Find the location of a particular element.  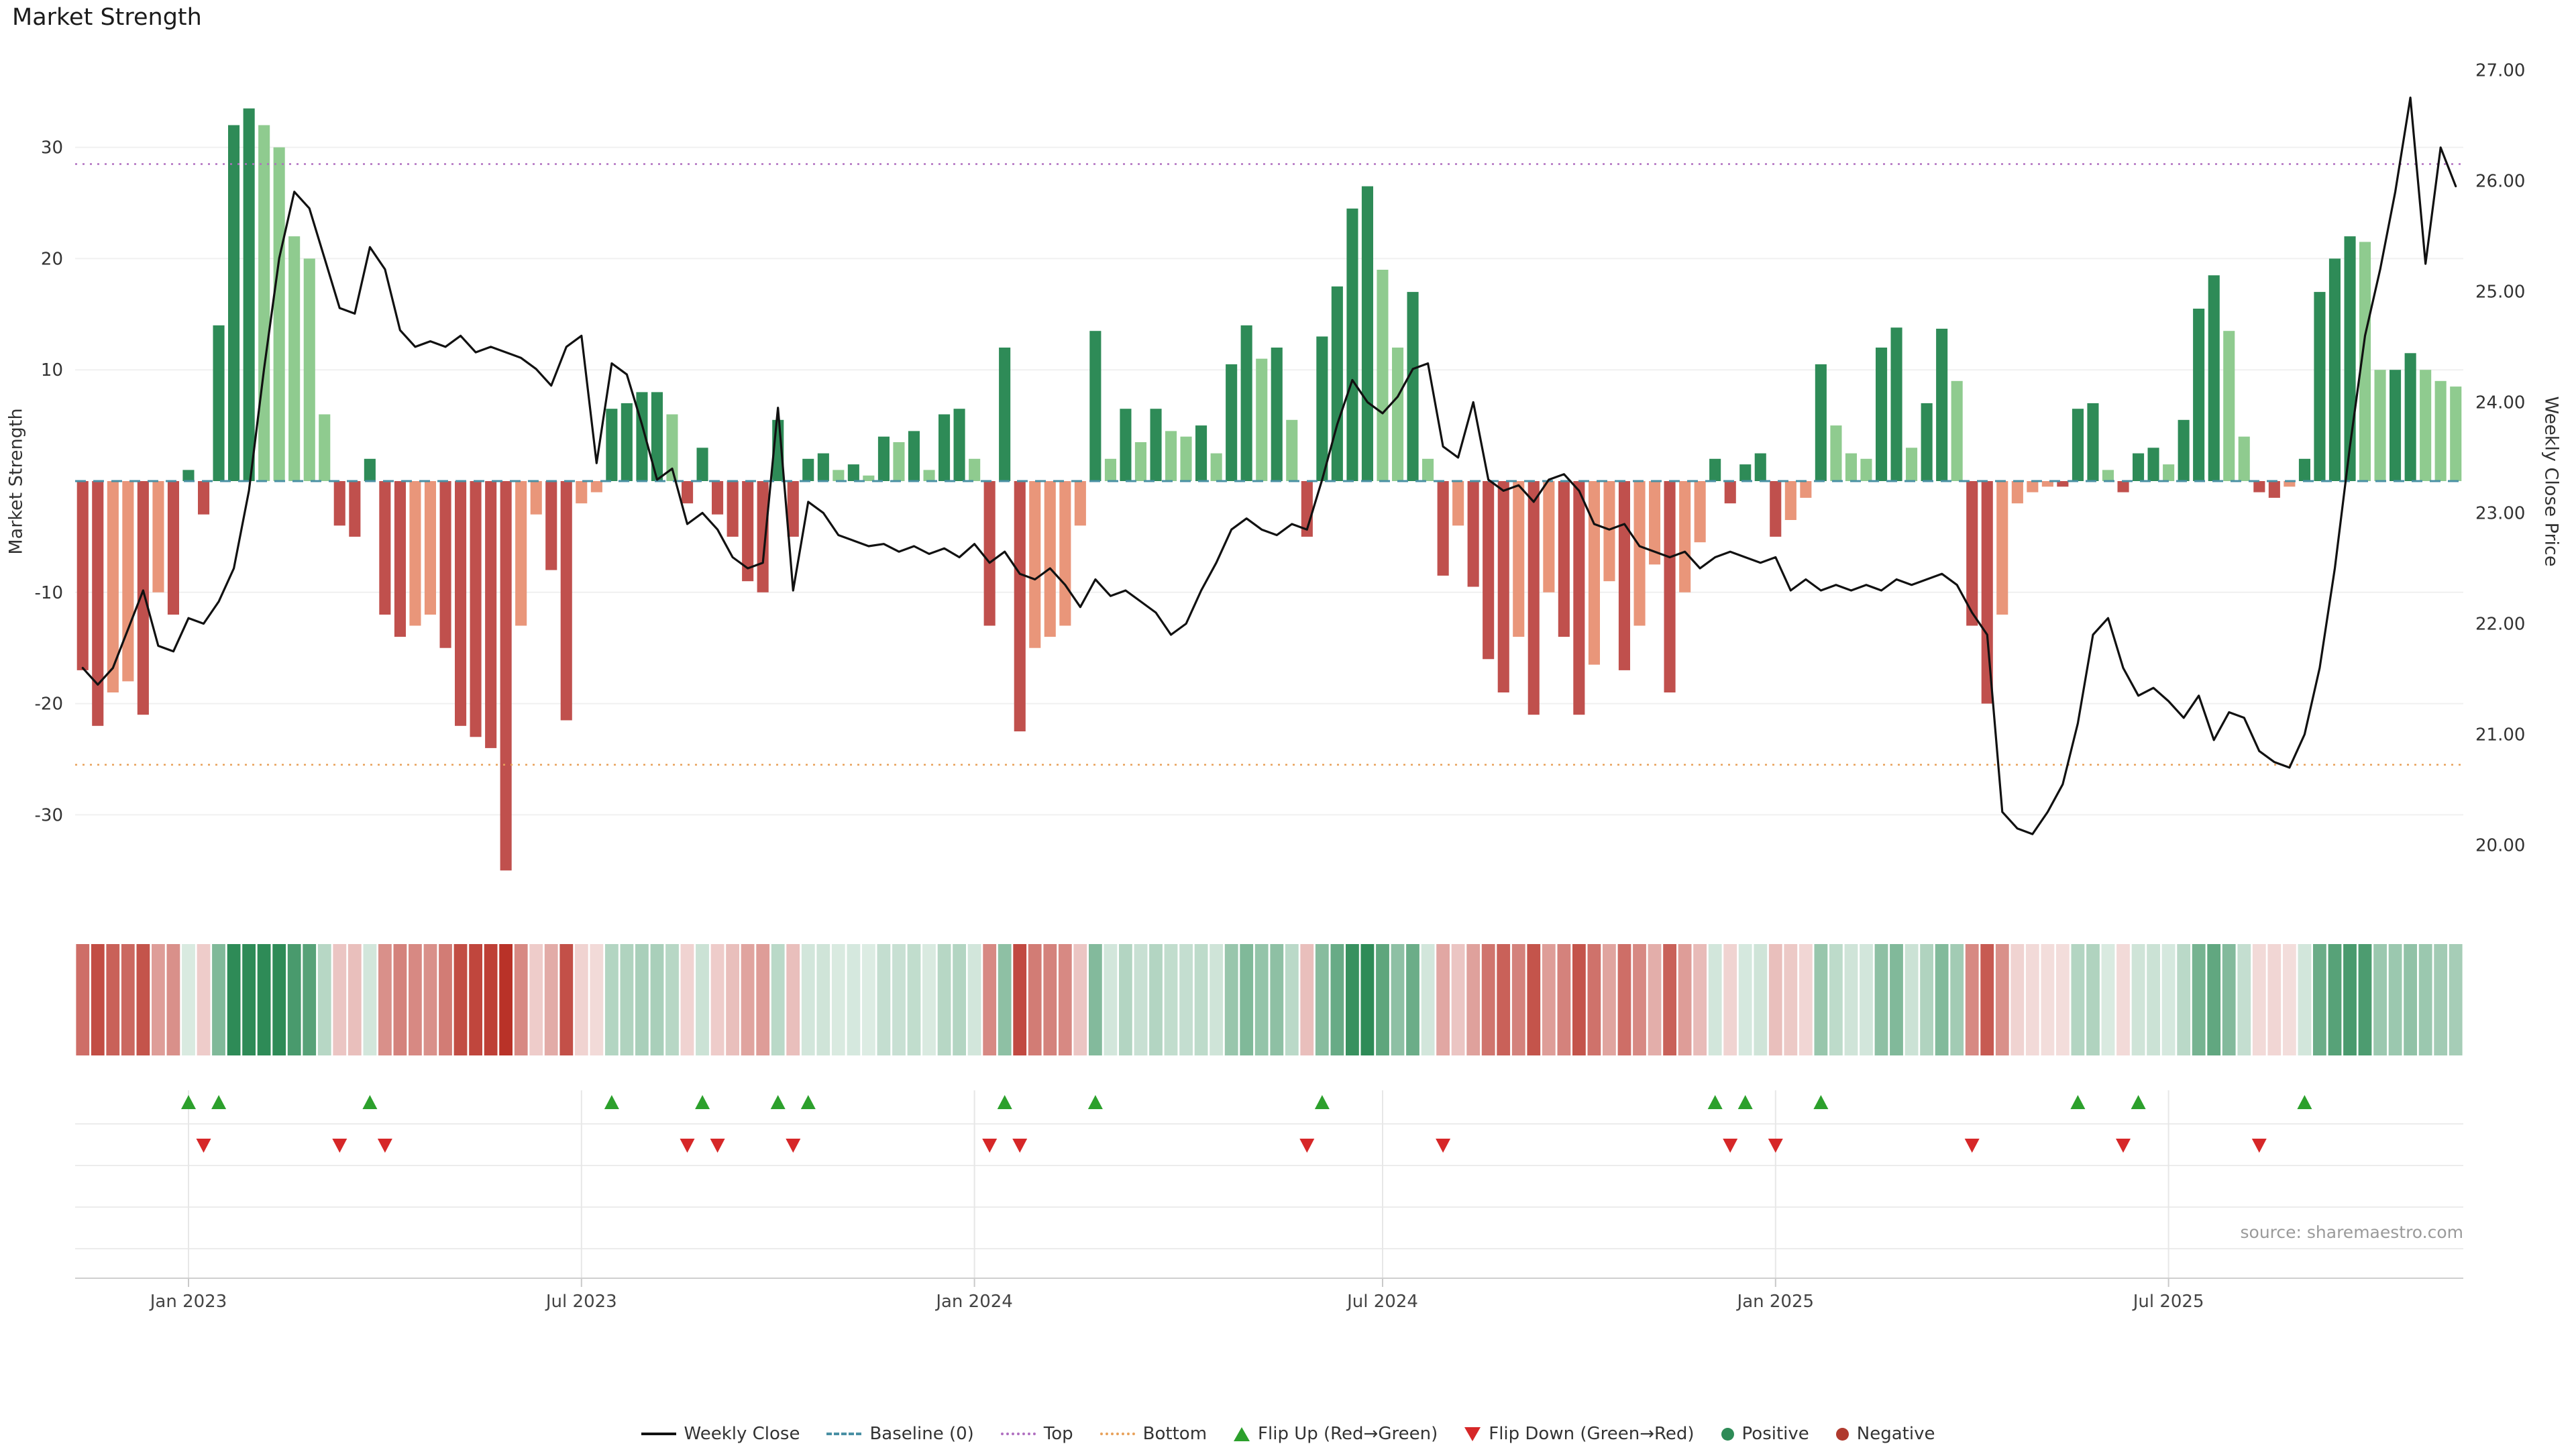

lower-panel-grid is located at coordinates (1269, 1189).